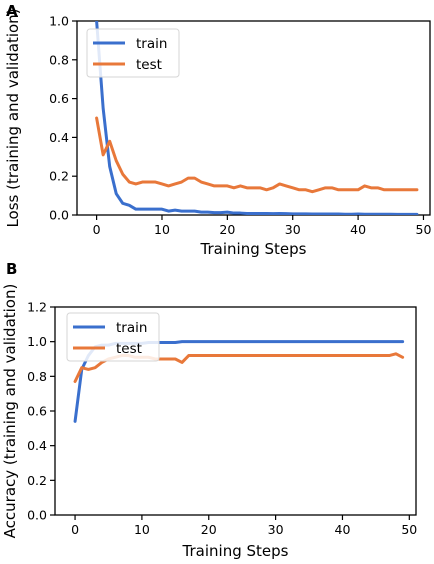 This screenshot has height=564, width=434. What do you see at coordinates (37, 307) in the screenshot?
I see `y-tick-label: 1.2` at bounding box center [37, 307].